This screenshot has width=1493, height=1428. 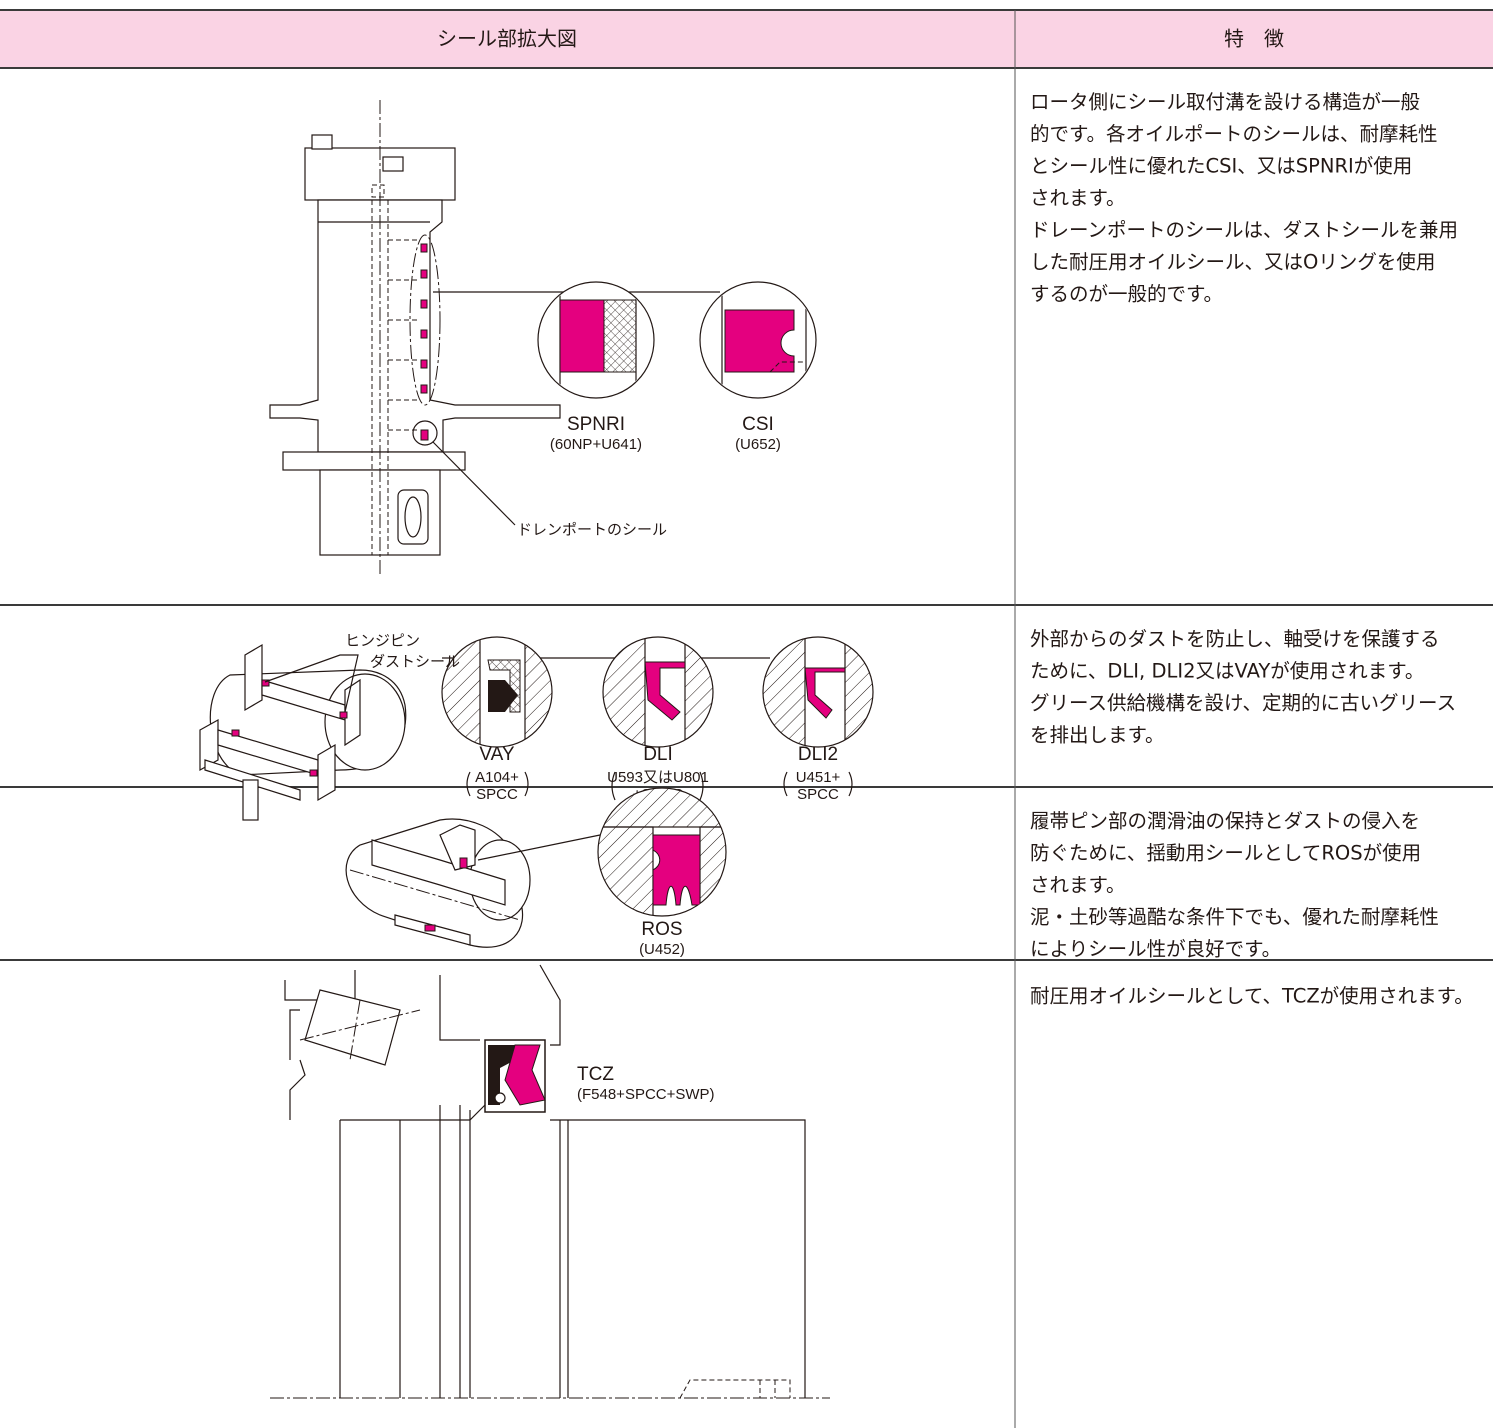 What do you see at coordinates (536, 728) in the screenshot?
I see `hinge-drawing` at bounding box center [536, 728].